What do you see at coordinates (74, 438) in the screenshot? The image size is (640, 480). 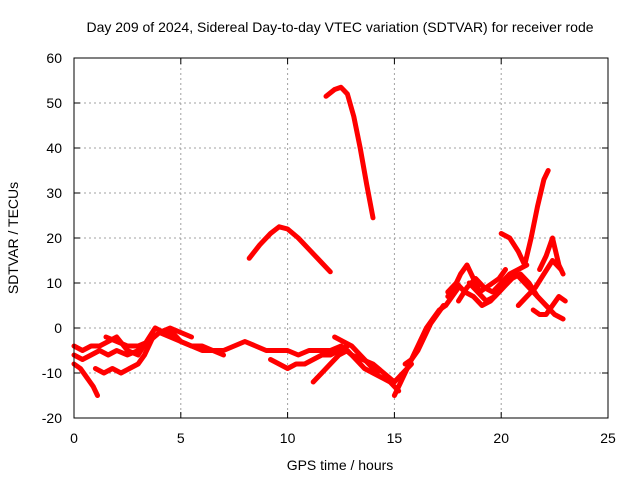 I see `x-tick-label: 0` at bounding box center [74, 438].